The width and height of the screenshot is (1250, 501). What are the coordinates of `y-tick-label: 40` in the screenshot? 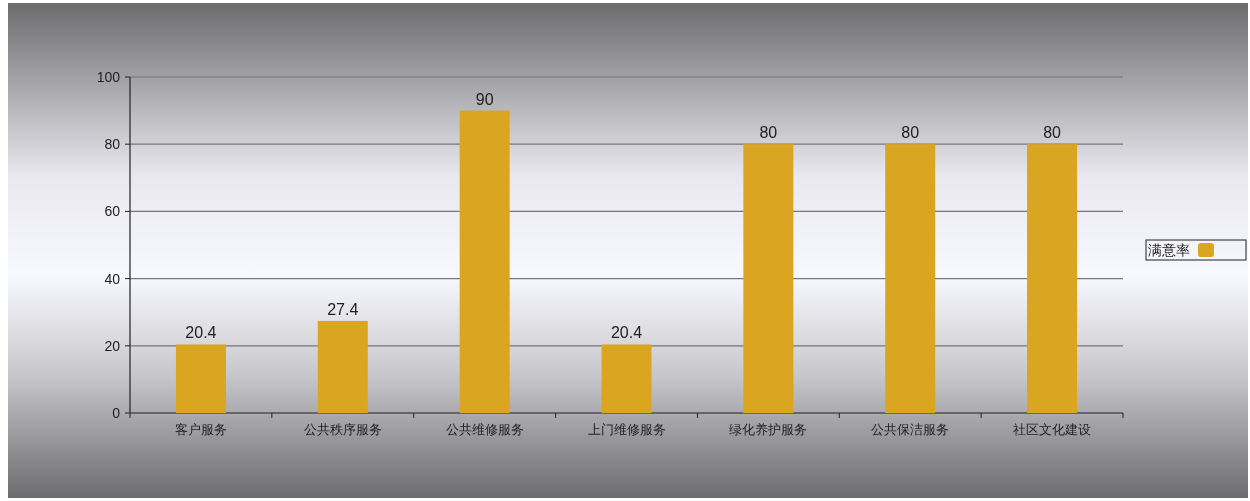 It's located at (112, 278).